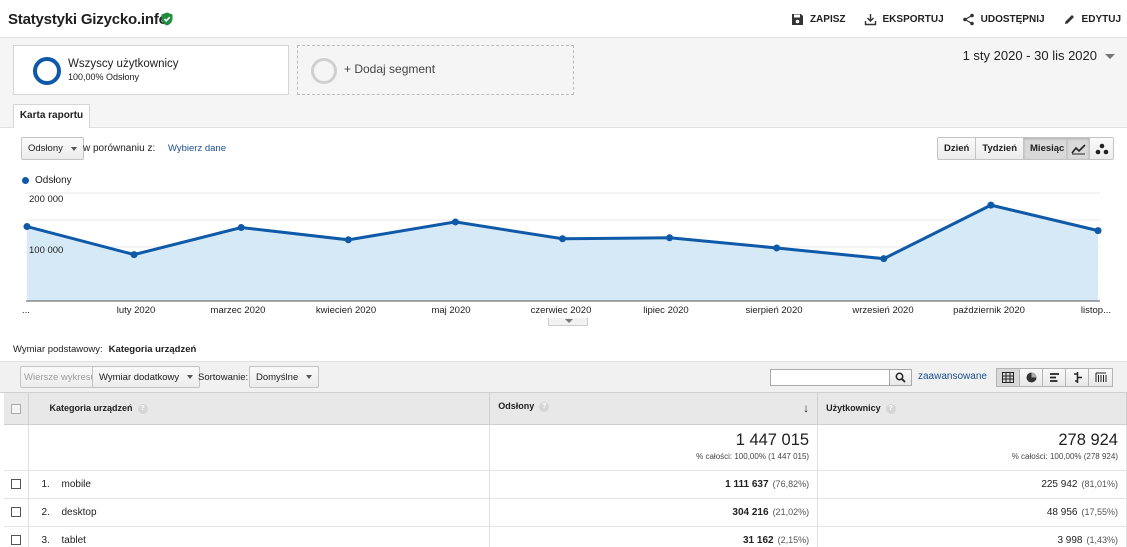 This screenshot has width=1127, height=547. I want to click on totals-views-sub: % całości: 100,00% (1 447 015), so click(753, 456).